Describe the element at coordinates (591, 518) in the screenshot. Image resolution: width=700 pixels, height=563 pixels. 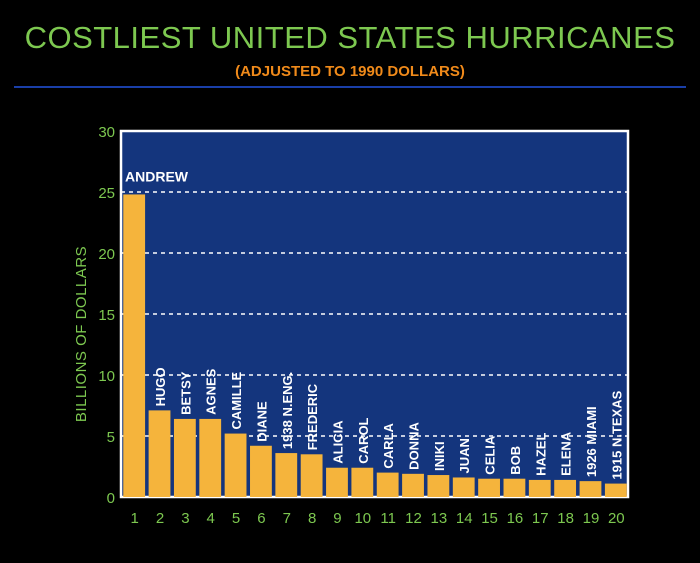
I see `x-tick-label: 19` at that location.